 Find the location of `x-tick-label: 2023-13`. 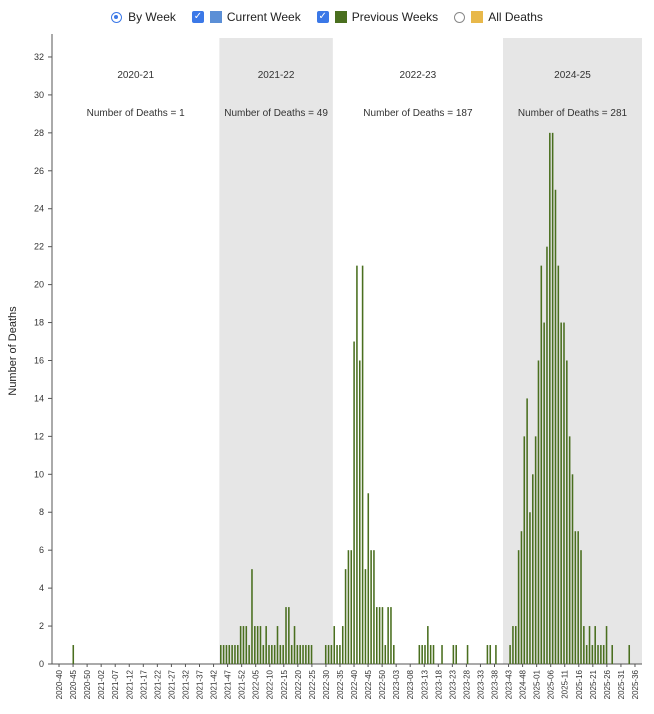

x-tick-label: 2023-13 is located at coordinates (424, 684).